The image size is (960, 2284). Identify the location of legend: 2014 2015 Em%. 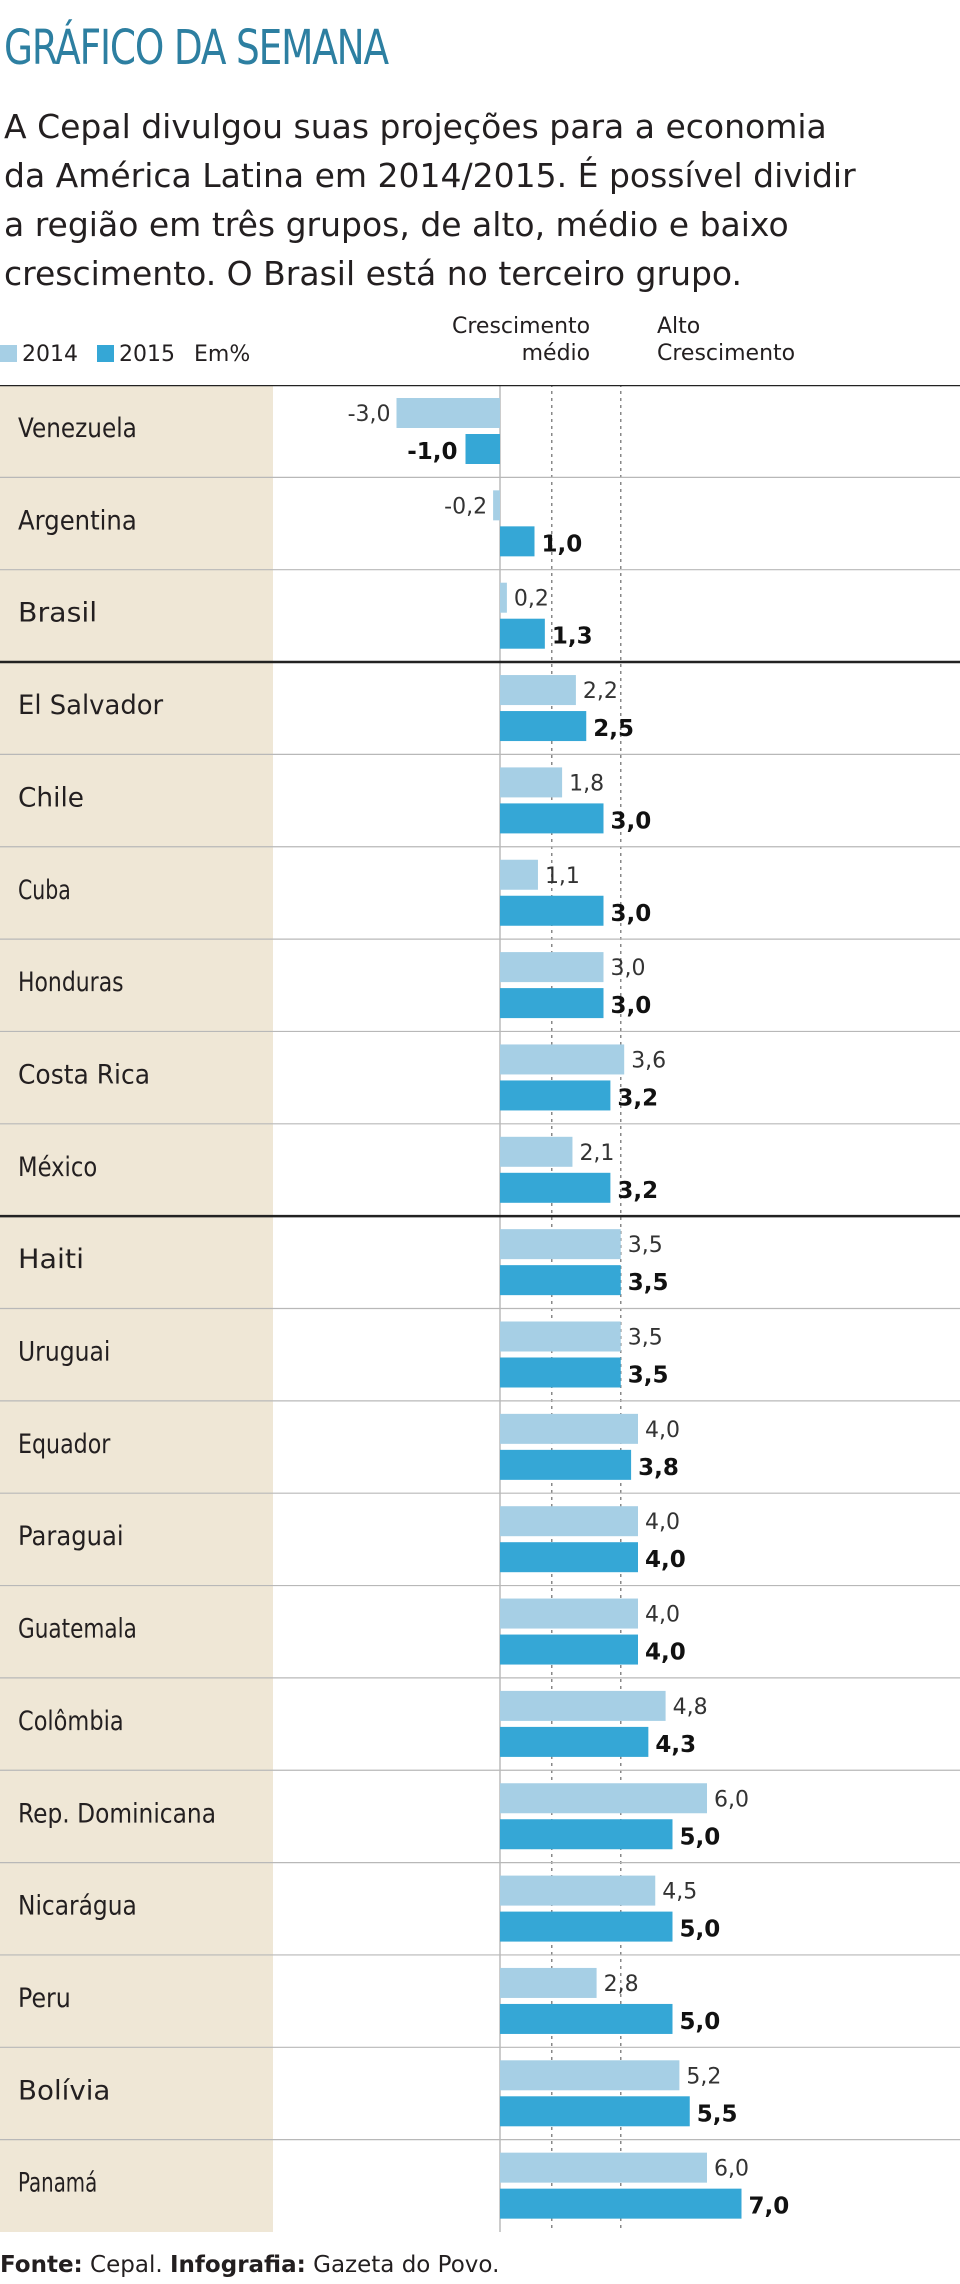
(125, 355).